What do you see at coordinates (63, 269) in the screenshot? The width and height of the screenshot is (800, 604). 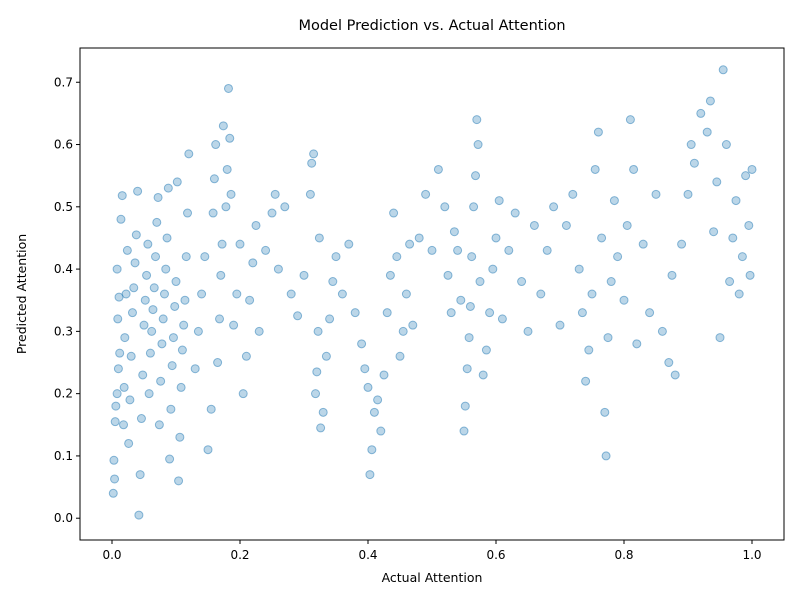 I see `y-tick-label: 0.4` at bounding box center [63, 269].